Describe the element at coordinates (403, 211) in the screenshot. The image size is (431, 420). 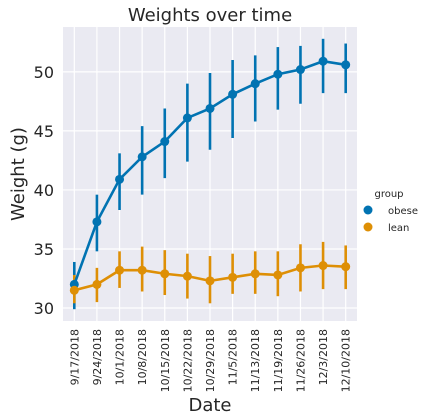
I see `legend-label: obese` at that location.